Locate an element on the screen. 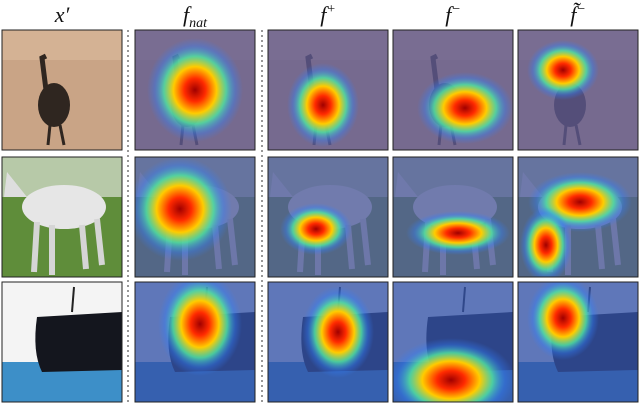 The width and height of the screenshot is (640, 403). emu-neck is located at coordinates (44, 72).